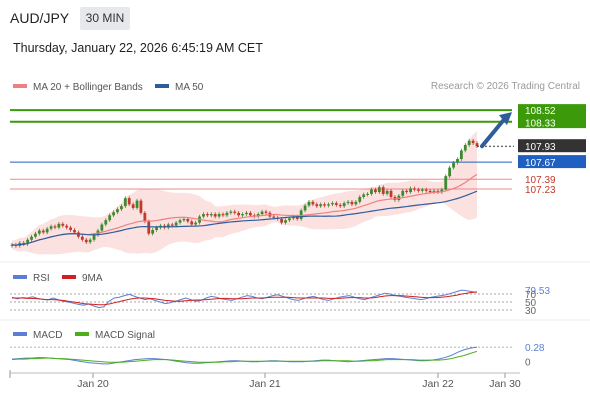 This screenshot has height=400, width=590. What do you see at coordinates (93, 384) in the screenshot?
I see `x-tick-label-jan-20: Jan 20` at bounding box center [93, 384].